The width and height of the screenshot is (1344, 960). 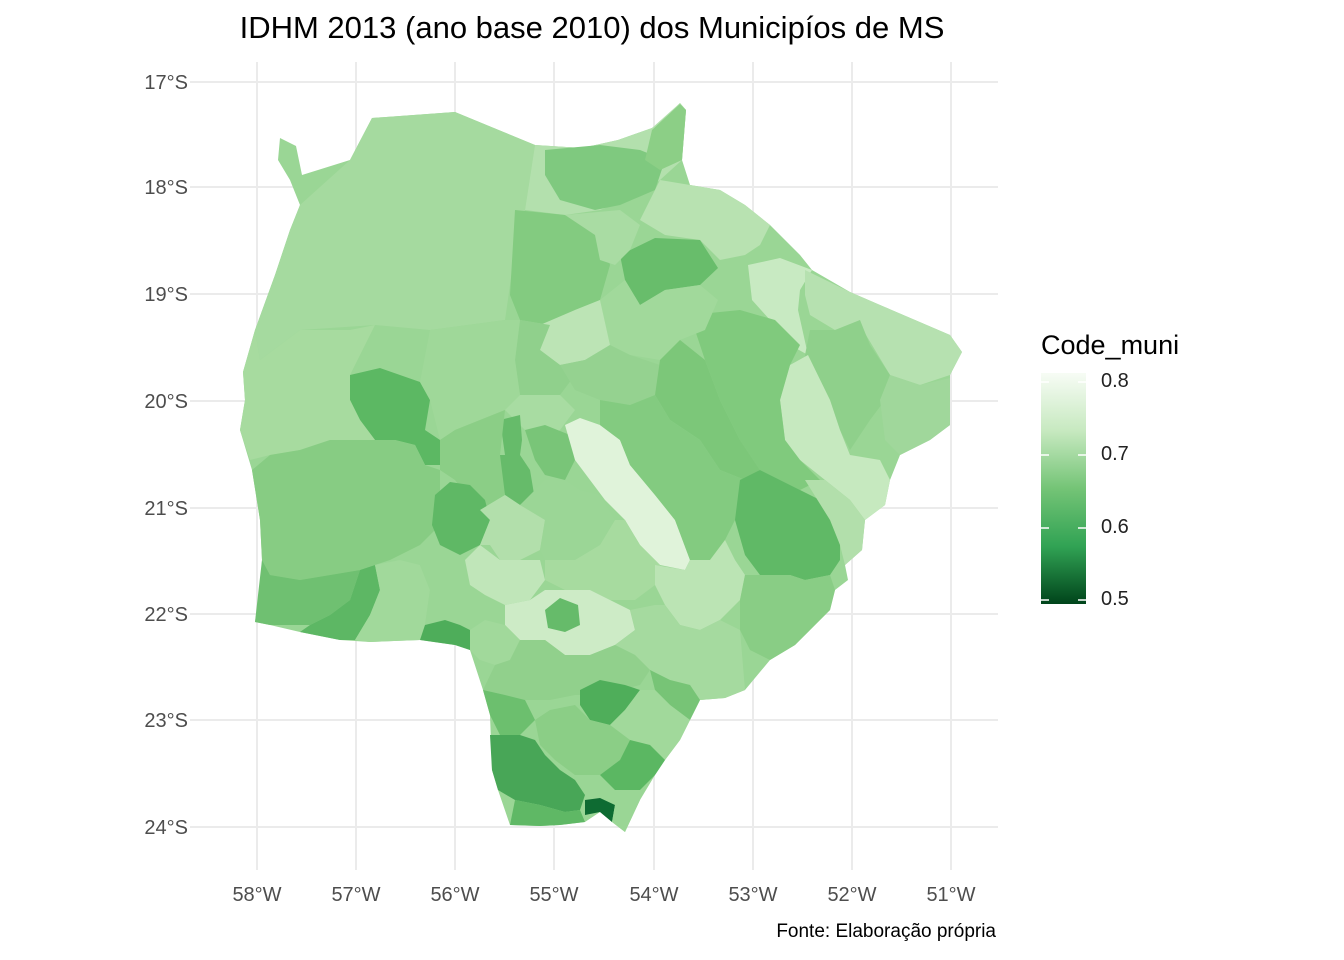 I want to click on x-tick-label: 56°W, so click(x=454, y=895).